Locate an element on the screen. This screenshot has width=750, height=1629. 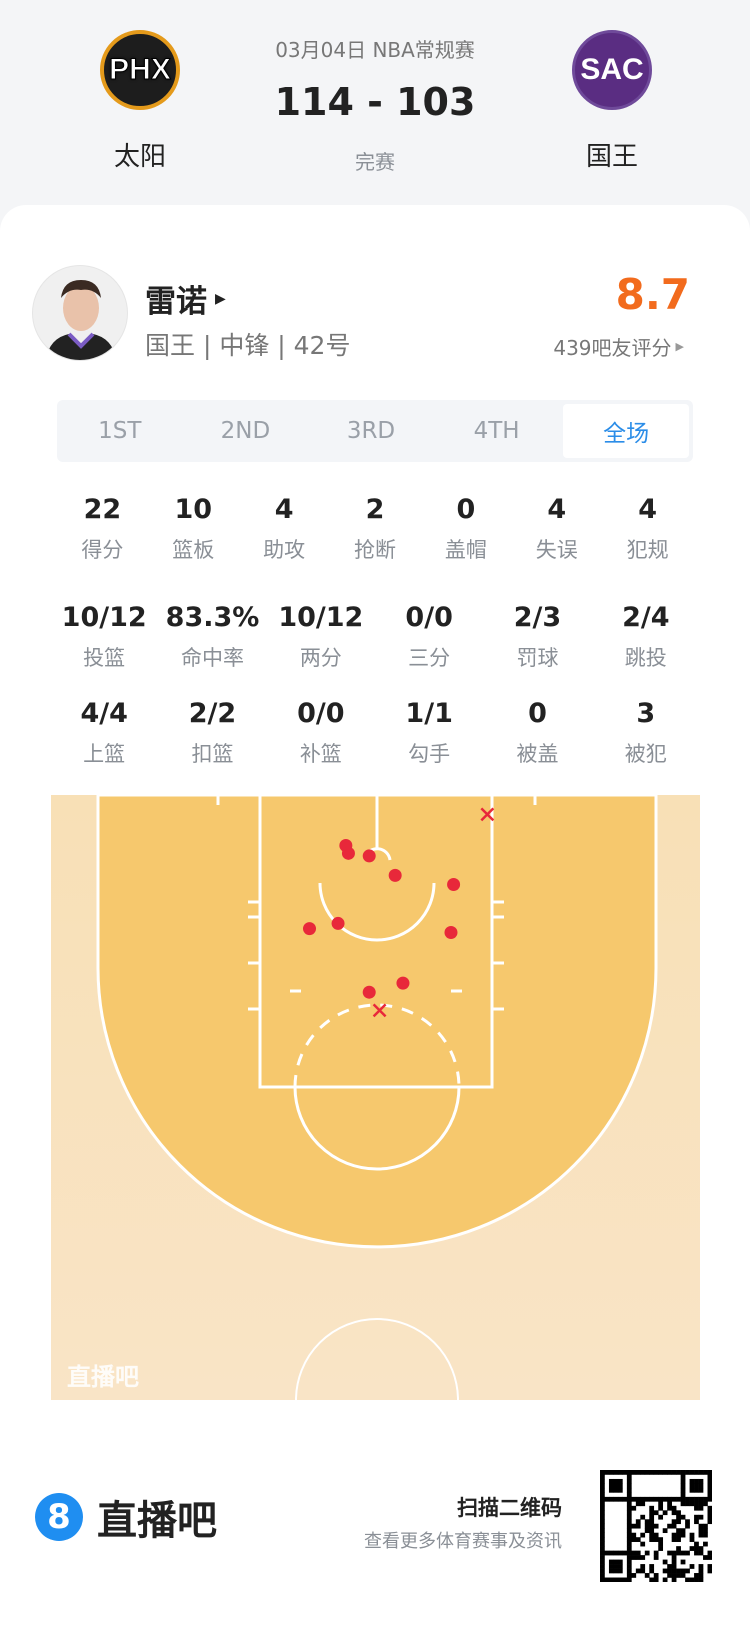
player-avatar is located at coordinates (80, 313).